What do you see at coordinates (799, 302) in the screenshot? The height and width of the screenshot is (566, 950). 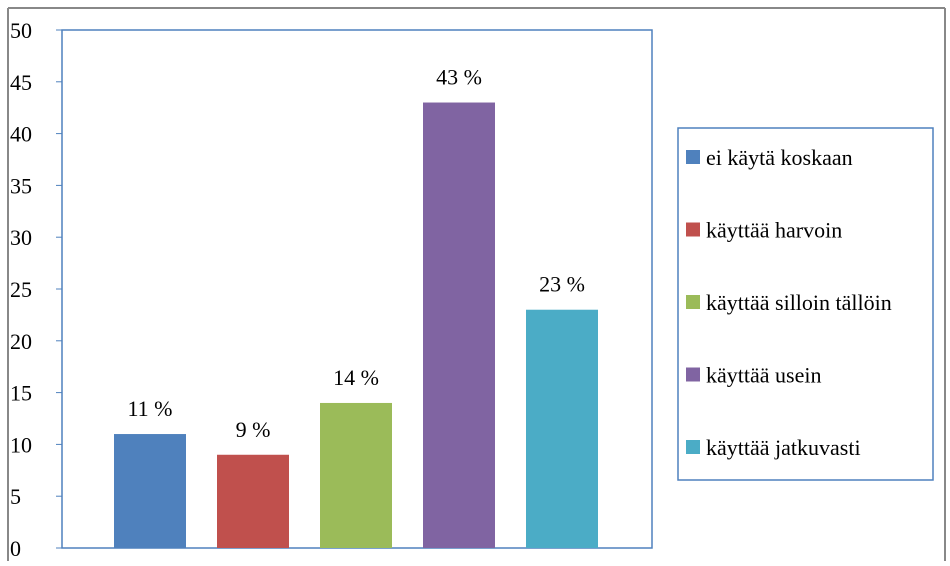 I see `legend-label: käyttää silloin tällöin` at bounding box center [799, 302].